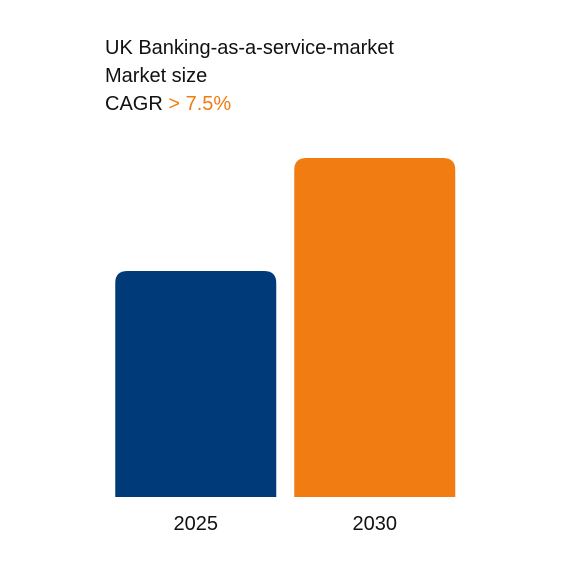  What do you see at coordinates (249, 48) in the screenshot?
I see `chart-title: UK Banking-as-a-service-market` at bounding box center [249, 48].